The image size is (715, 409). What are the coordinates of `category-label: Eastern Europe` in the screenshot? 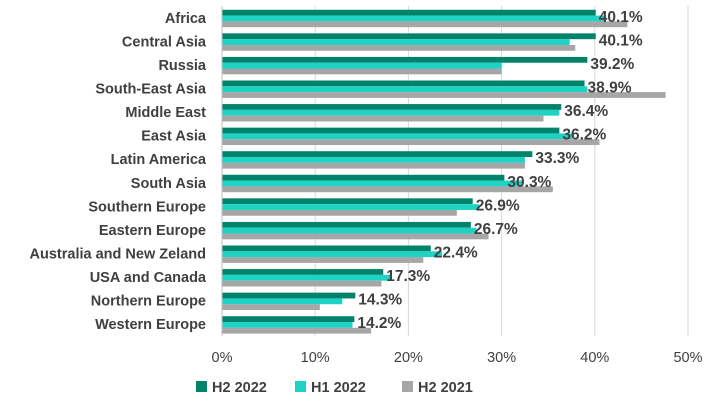 It's located at (152, 231).